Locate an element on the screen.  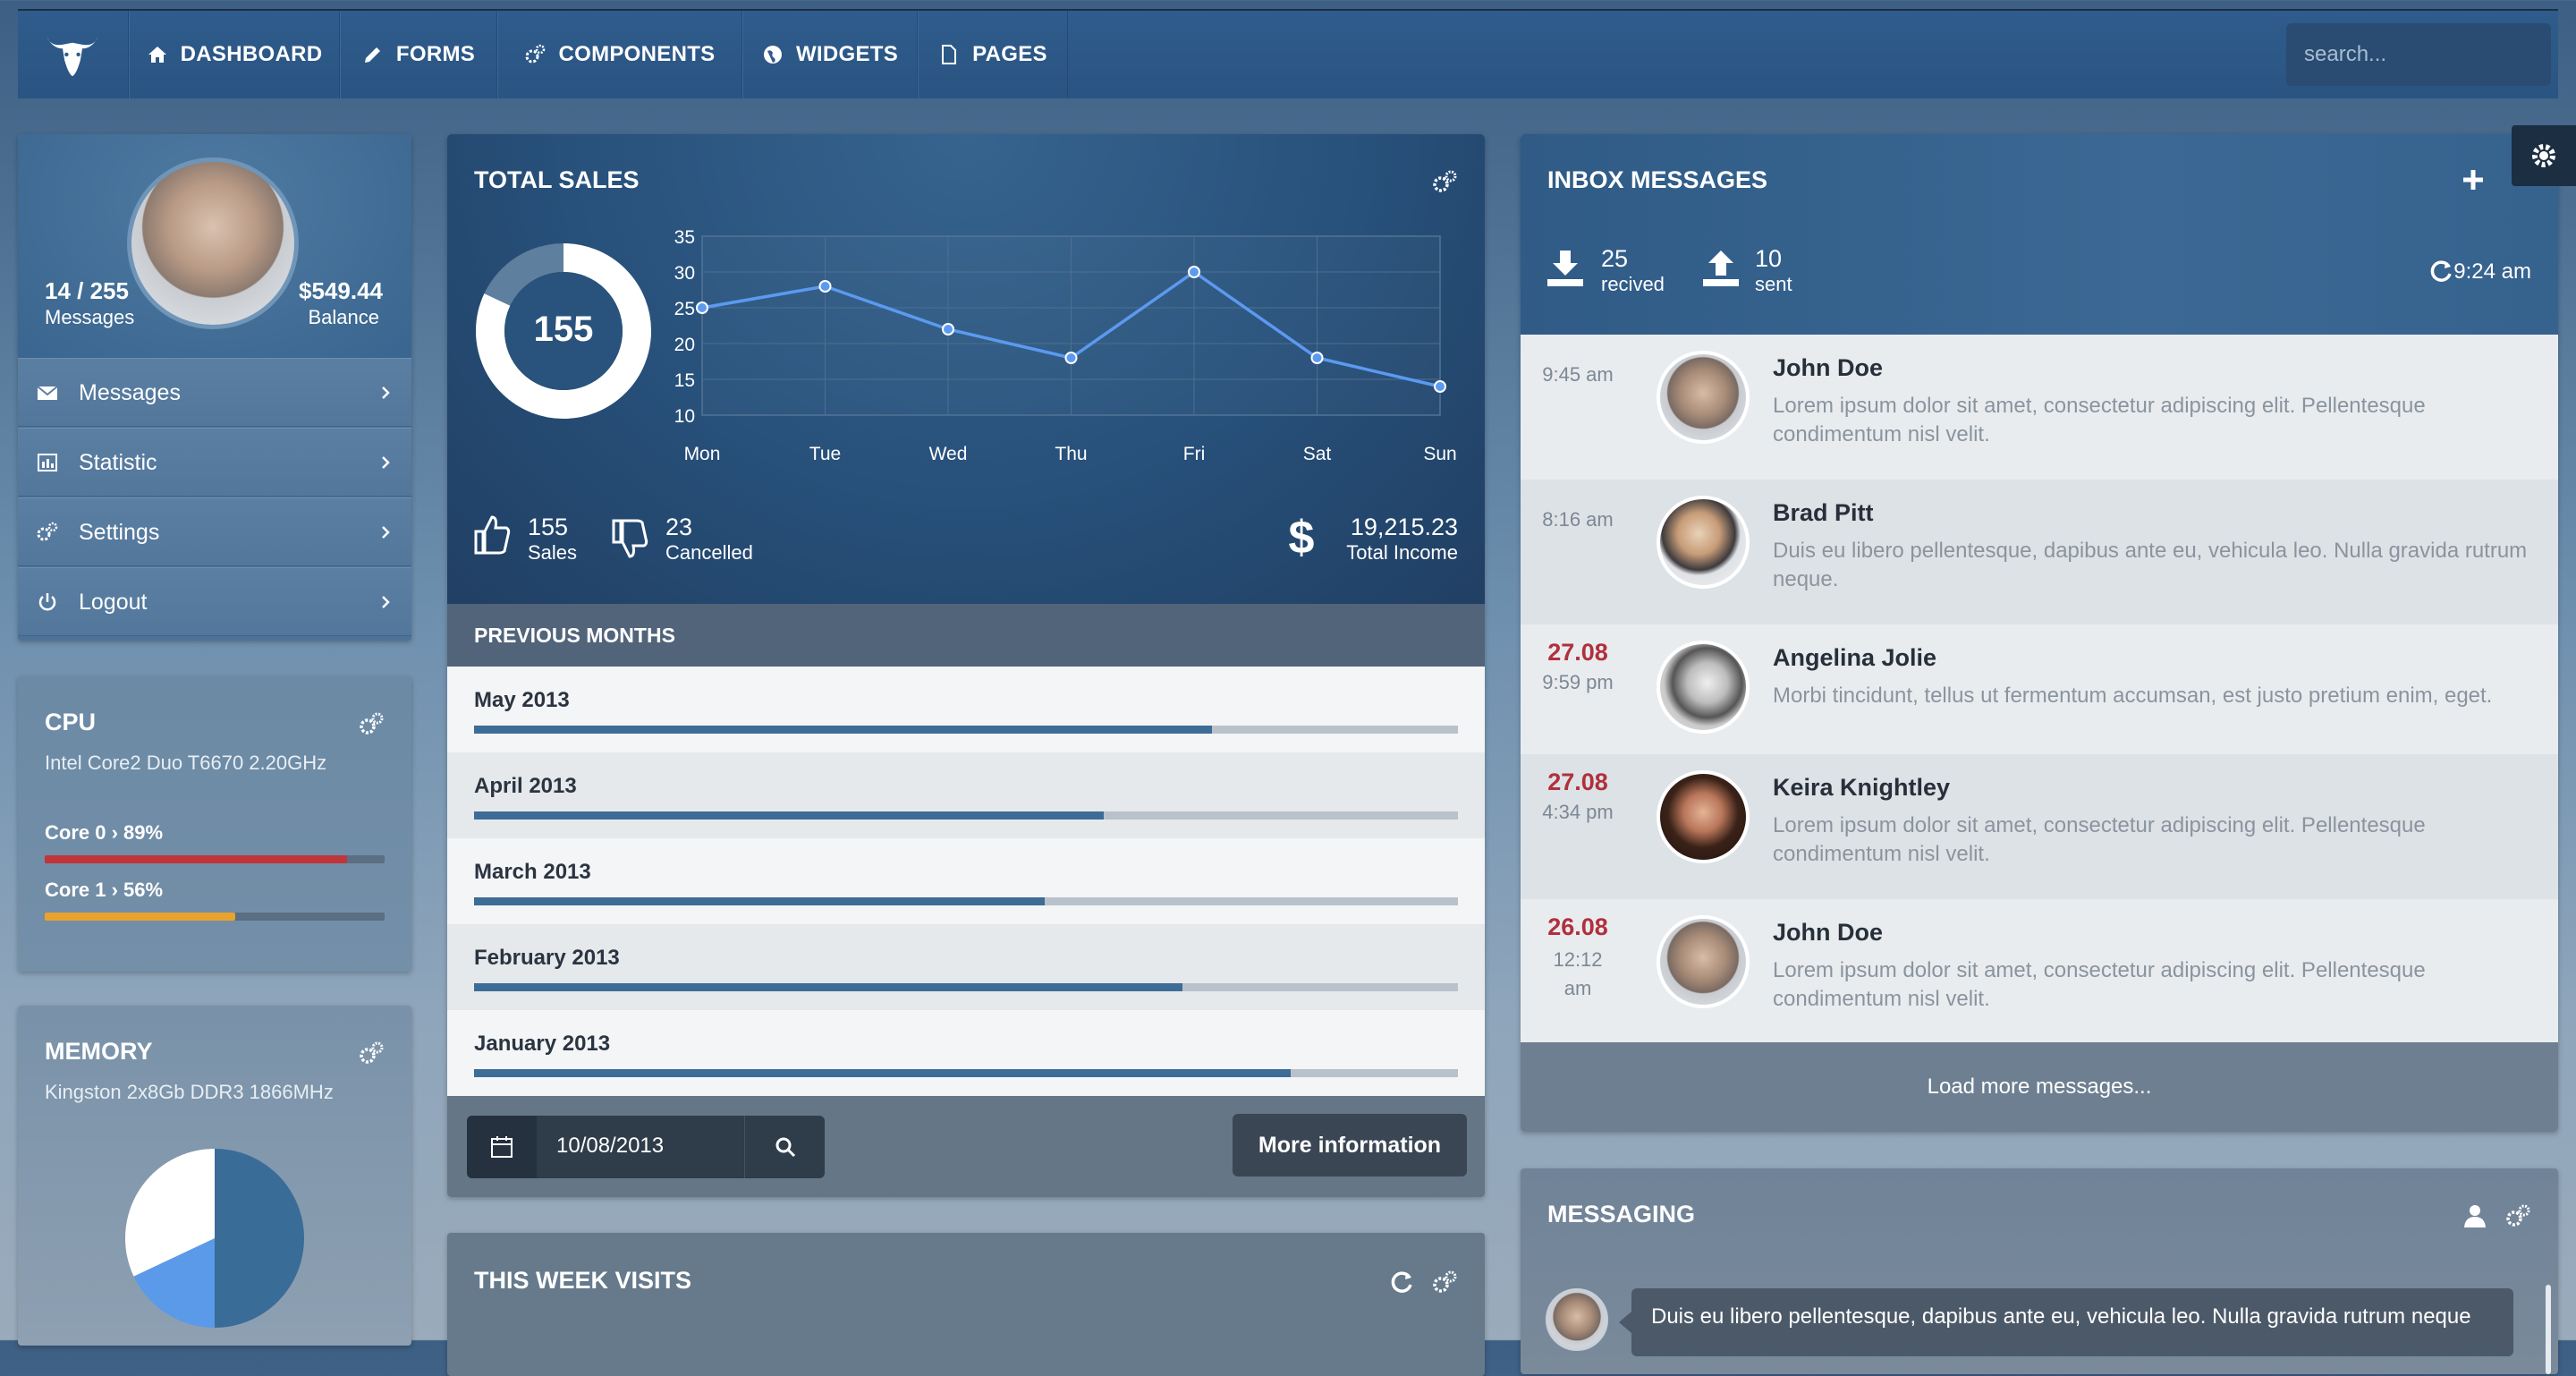
message-sender: Keira Knightley is located at coordinates (1862, 788).